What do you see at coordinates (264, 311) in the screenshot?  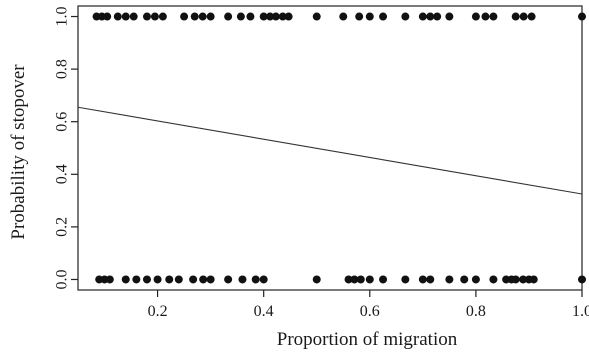 I see `x-tick-label: 0.4` at bounding box center [264, 311].